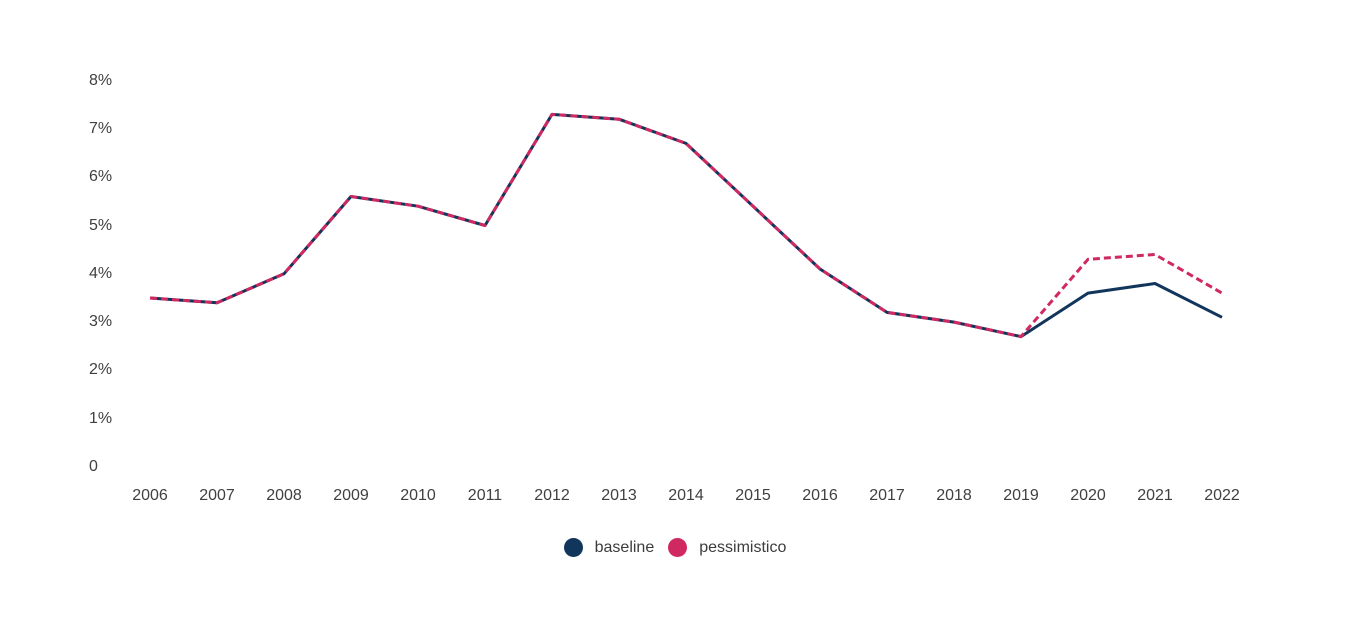  I want to click on y-axis-tick-label: 5%, so click(101, 225).